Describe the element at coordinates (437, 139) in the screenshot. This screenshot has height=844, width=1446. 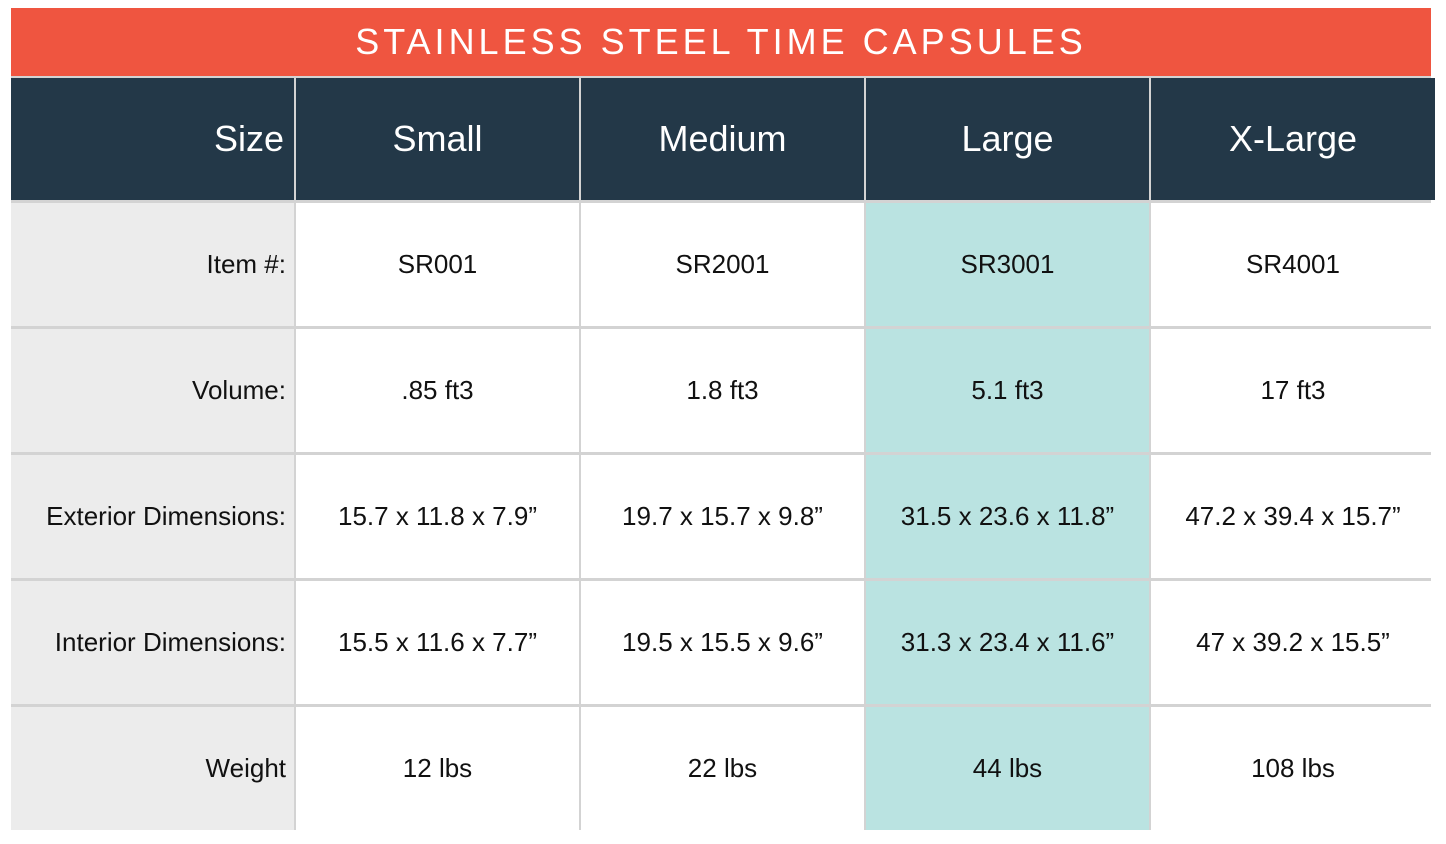
I see `header-small: Small` at that location.